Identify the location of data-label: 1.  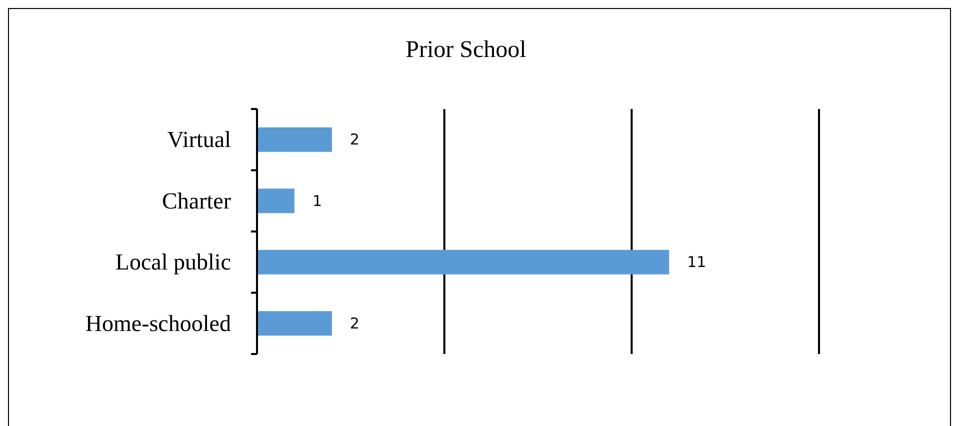
(317, 201).